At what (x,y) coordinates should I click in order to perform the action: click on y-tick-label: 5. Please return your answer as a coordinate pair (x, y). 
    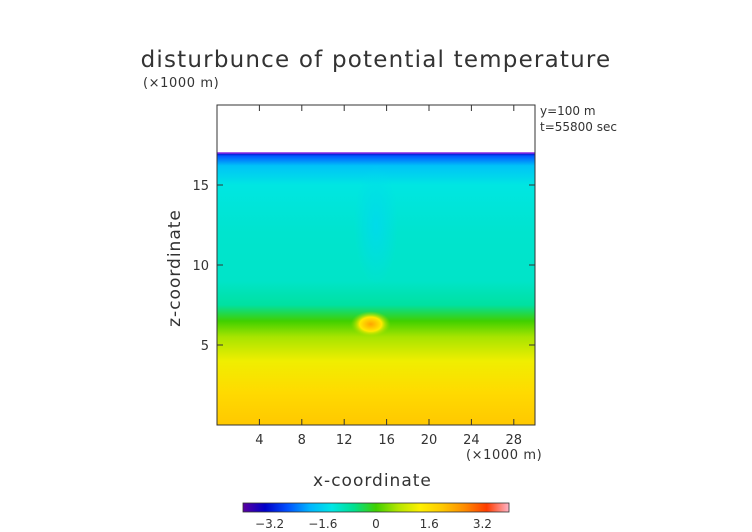
    Looking at the image, I should click on (205, 346).